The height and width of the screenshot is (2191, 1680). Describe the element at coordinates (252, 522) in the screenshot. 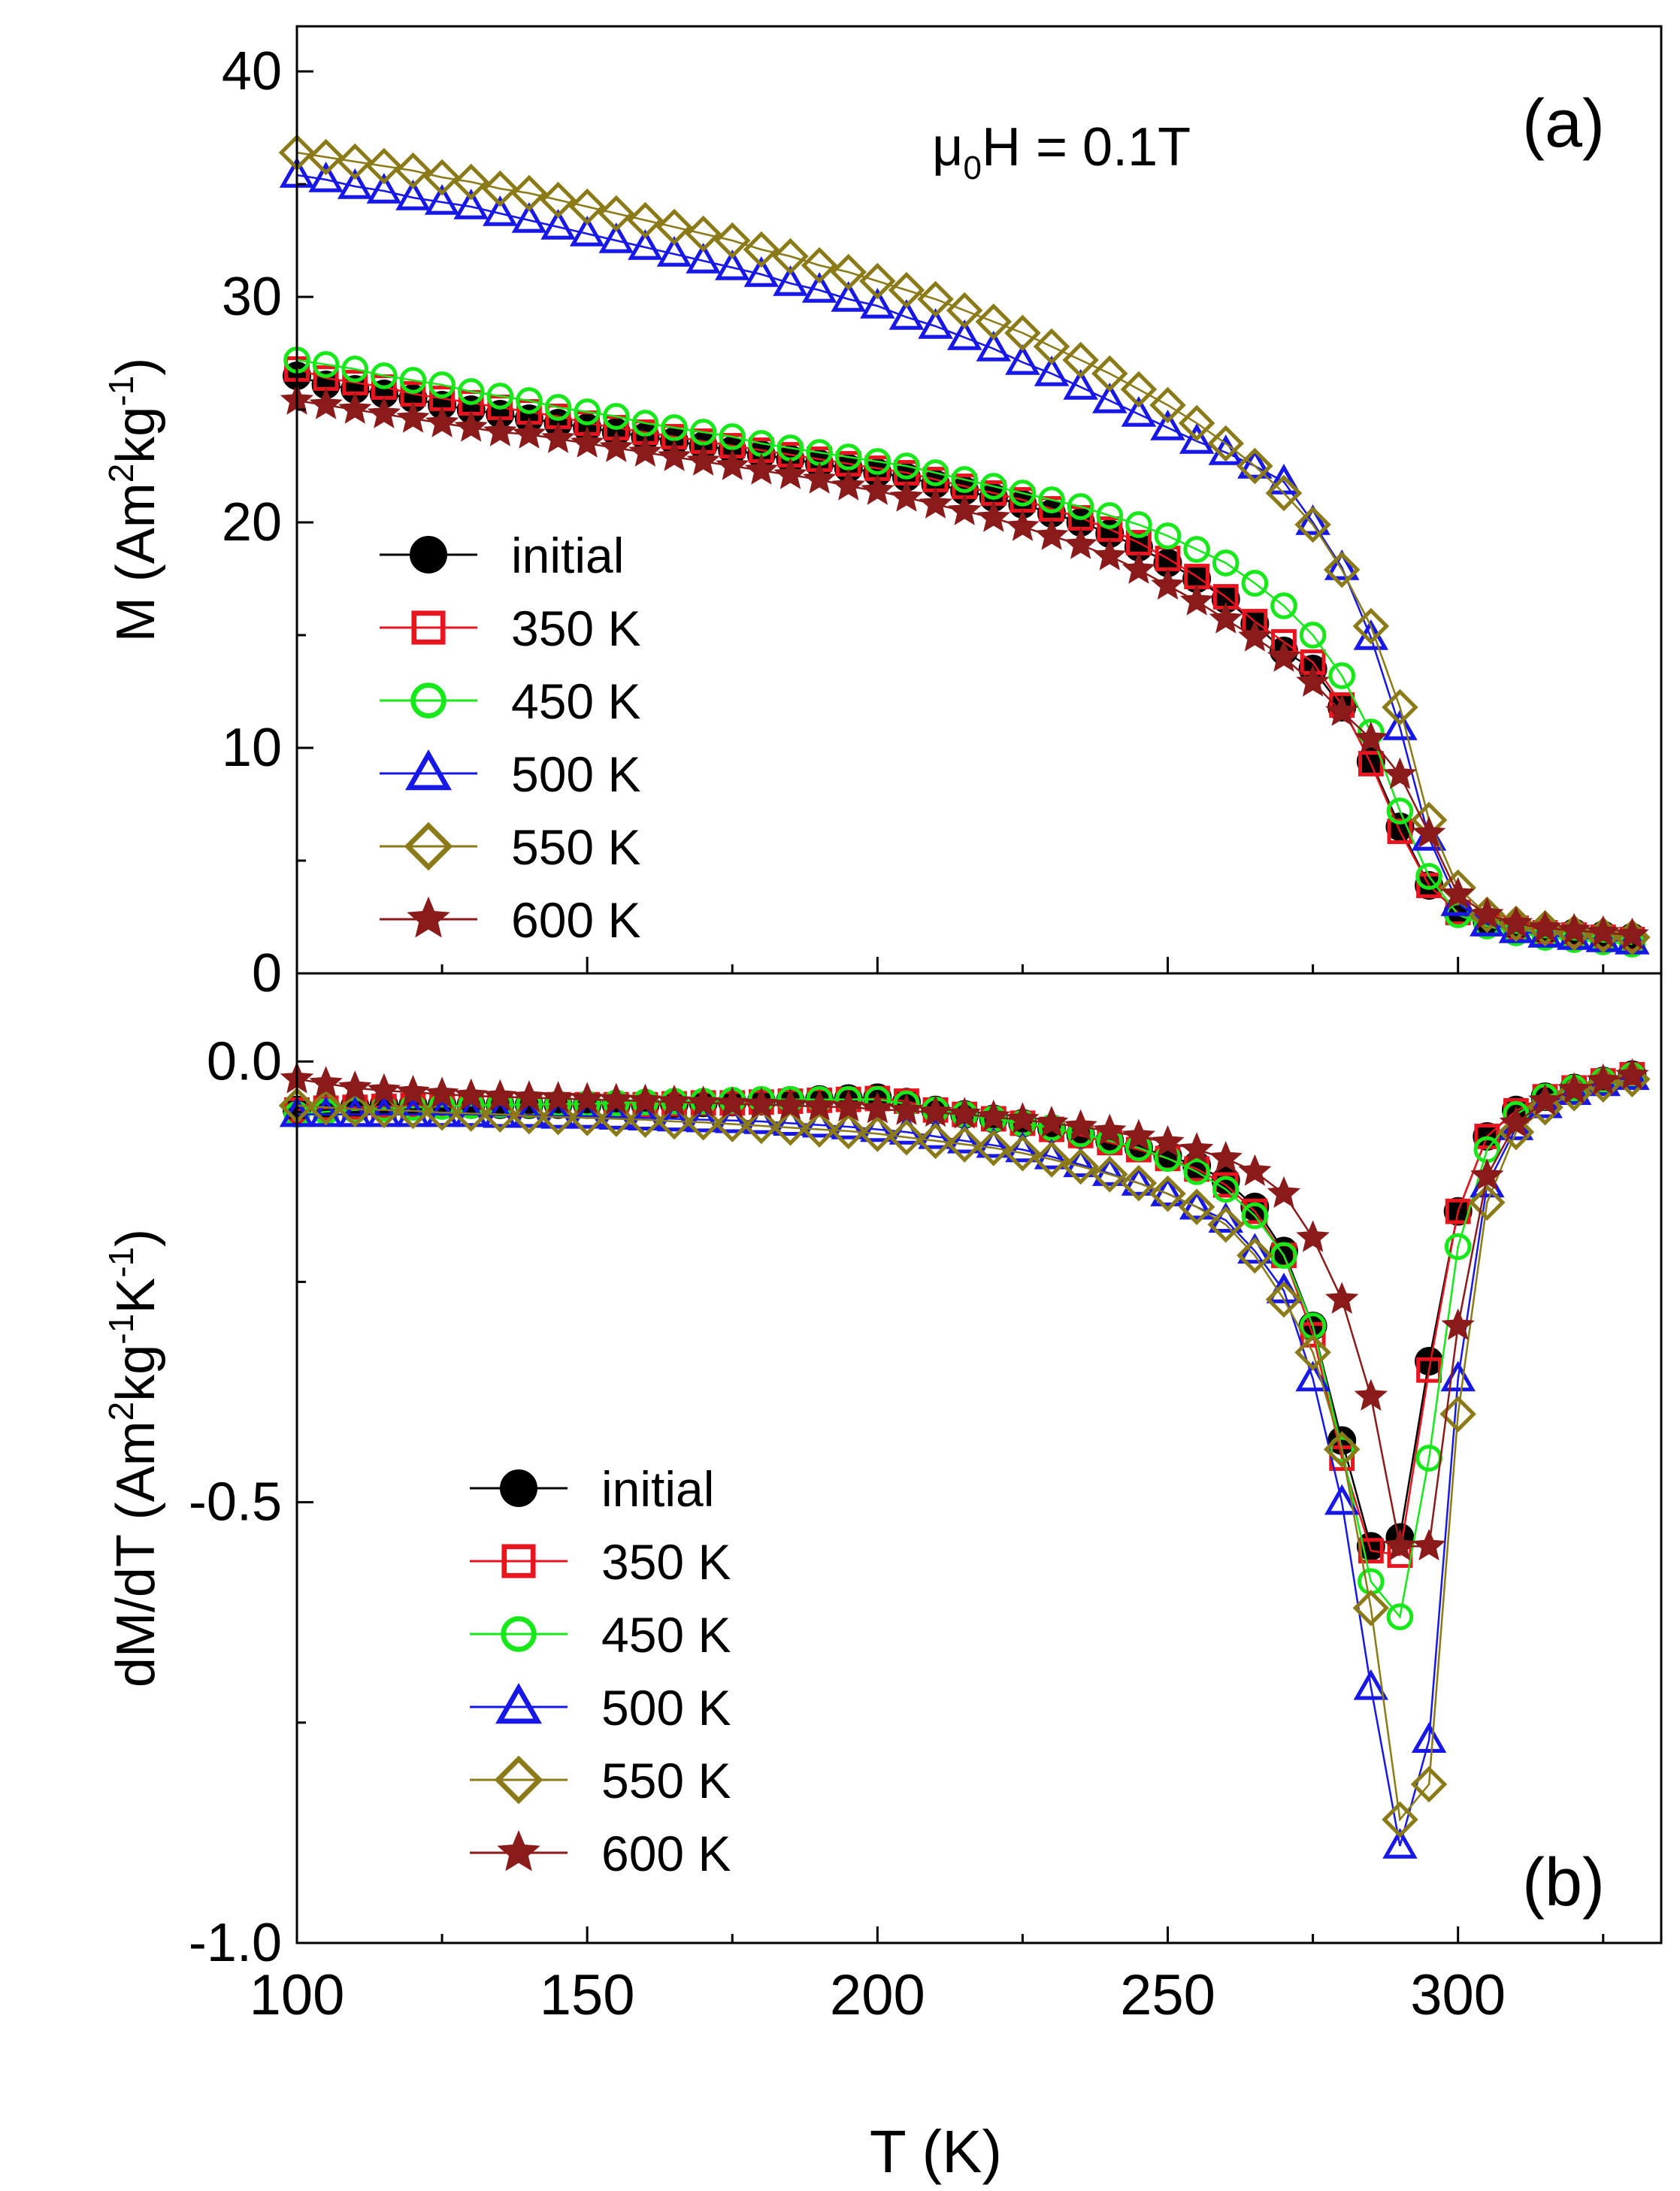

I see `y-tick-label: 20` at that location.